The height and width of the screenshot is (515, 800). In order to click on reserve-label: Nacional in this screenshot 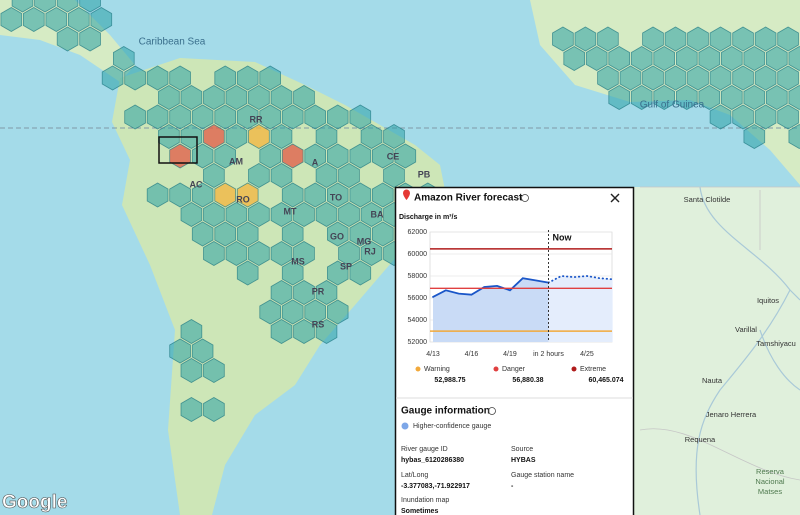, I will do `click(770, 481)`.